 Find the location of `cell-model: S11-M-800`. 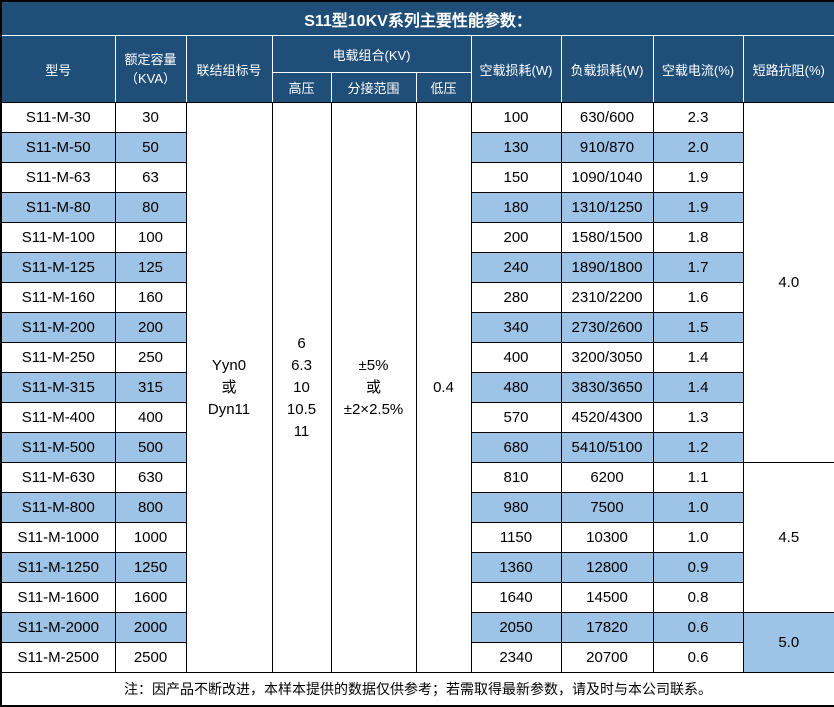

cell-model: S11-M-800 is located at coordinates (58, 507).